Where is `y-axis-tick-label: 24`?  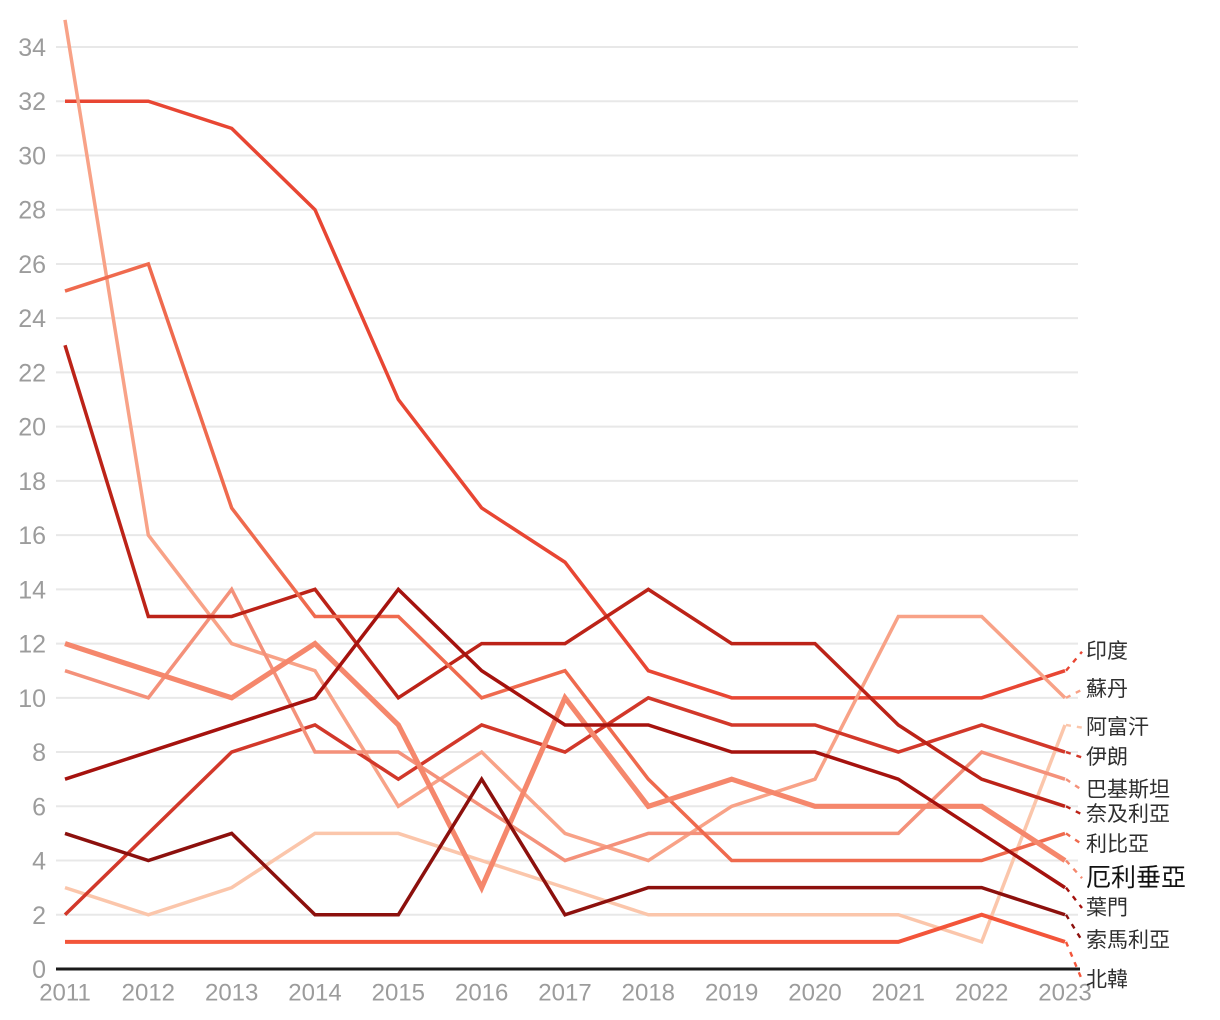
y-axis-tick-label: 24 is located at coordinates (32, 319).